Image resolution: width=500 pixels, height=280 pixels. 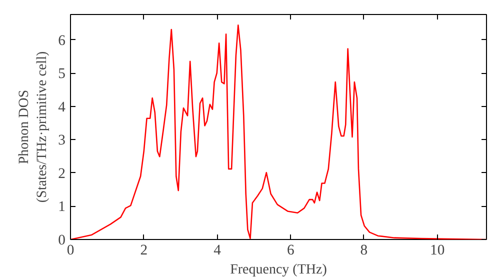 What do you see at coordinates (62, 74) in the screenshot?
I see `y-tick-label: 5` at bounding box center [62, 74].